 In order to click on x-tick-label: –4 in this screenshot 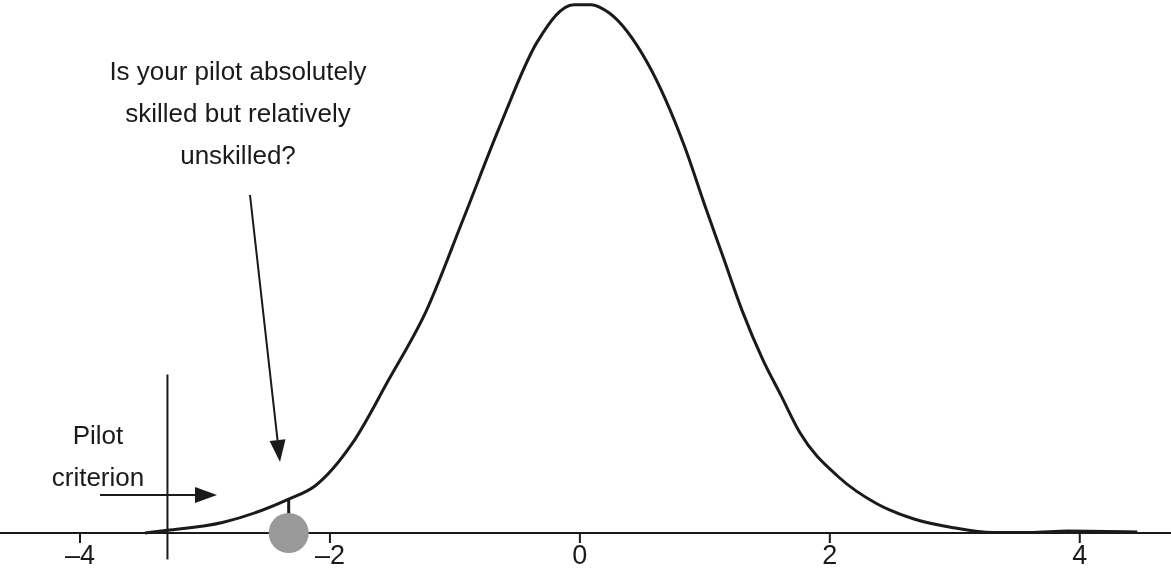, I will do `click(80, 555)`.